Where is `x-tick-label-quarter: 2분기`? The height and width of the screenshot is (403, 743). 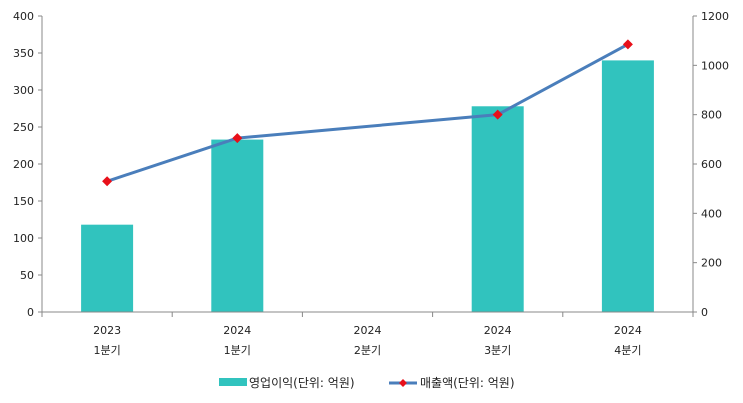 x-tick-label-quarter: 2분기 is located at coordinates (367, 350).